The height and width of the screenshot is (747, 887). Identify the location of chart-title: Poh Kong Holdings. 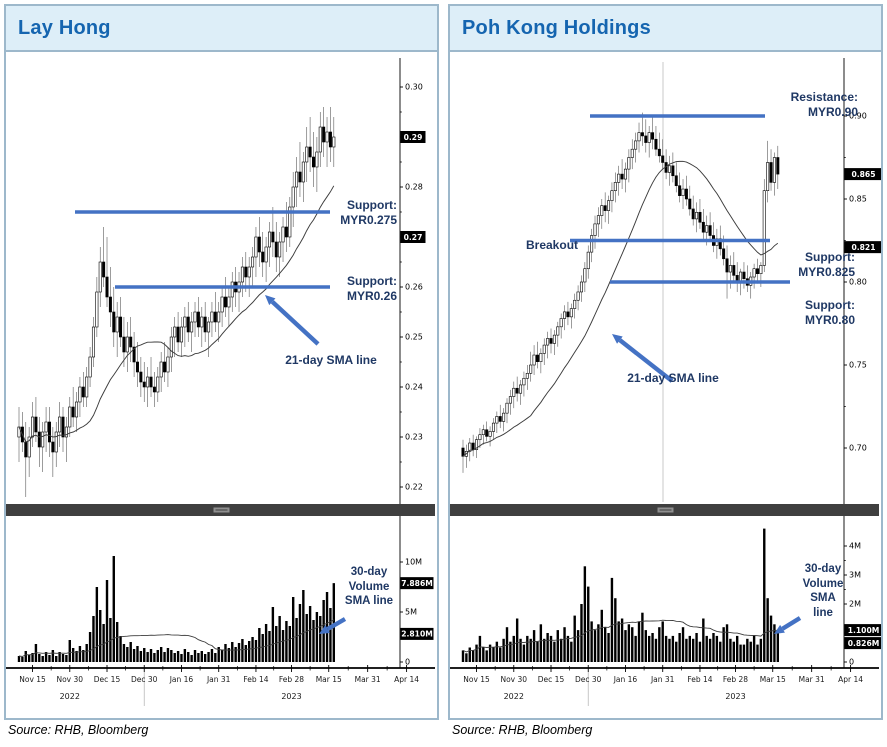
(556, 27).